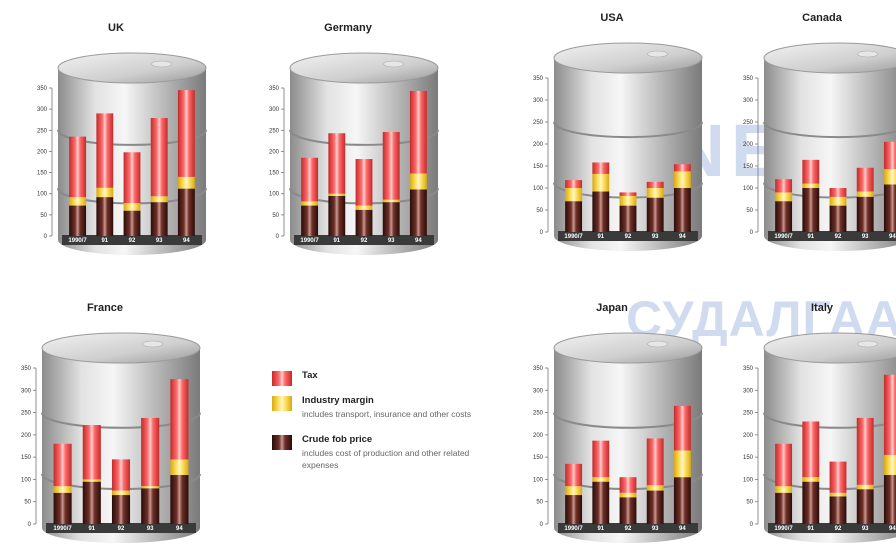 The image size is (896, 549). What do you see at coordinates (105, 308) in the screenshot?
I see `chart-title: France` at bounding box center [105, 308].